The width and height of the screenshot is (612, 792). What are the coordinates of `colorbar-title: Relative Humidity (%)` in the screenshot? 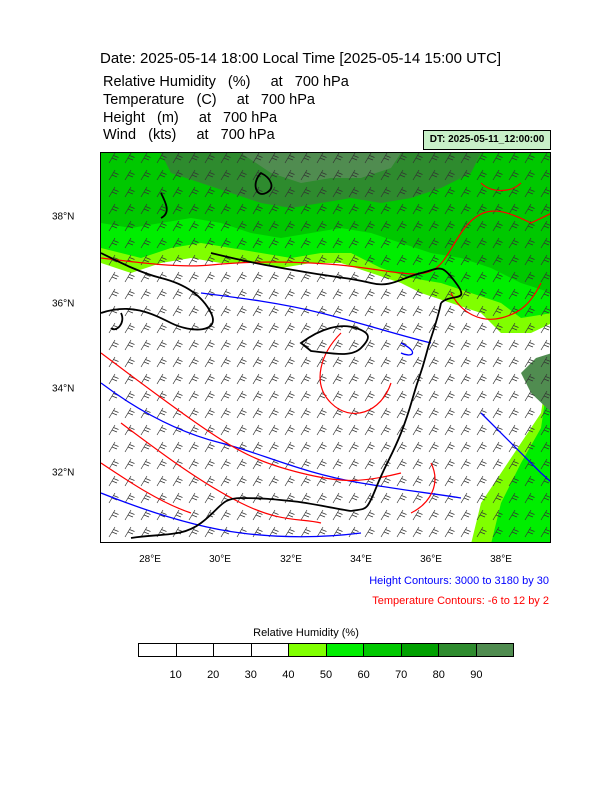 It's located at (306, 633).